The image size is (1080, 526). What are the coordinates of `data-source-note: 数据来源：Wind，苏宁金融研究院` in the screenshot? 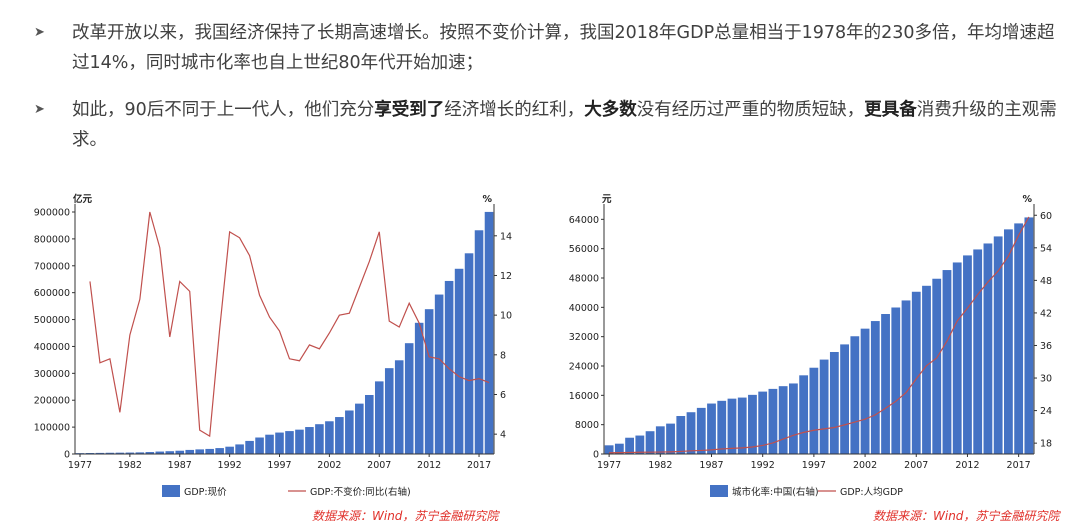 It's located at (405, 516).